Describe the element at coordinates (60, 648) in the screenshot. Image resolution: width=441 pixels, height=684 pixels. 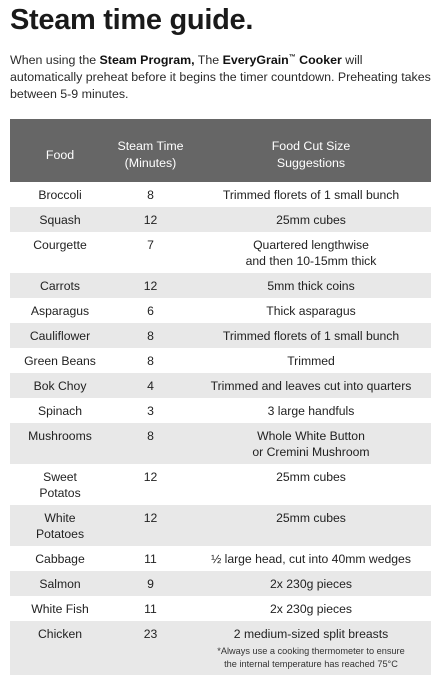
I see `food-cell: Chicken` at that location.